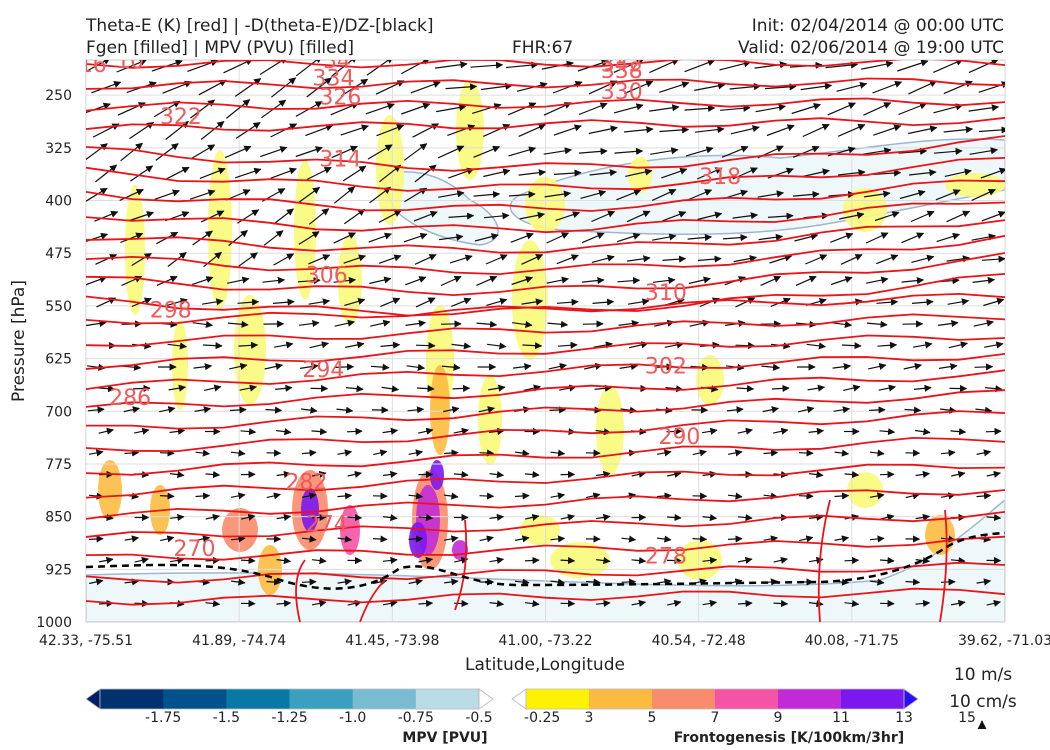 The width and height of the screenshot is (1050, 750). What do you see at coordinates (181, 117) in the screenshot?
I see `theta-e-label: 322` at bounding box center [181, 117].